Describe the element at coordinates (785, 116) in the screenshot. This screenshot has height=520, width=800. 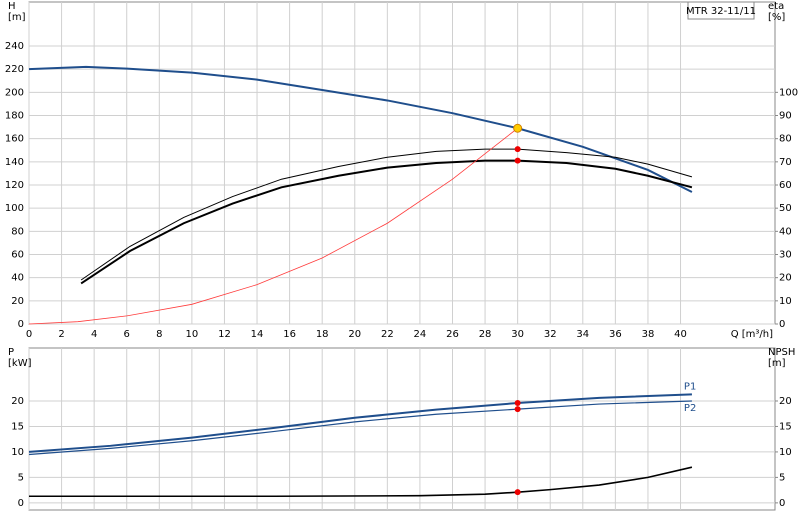
I see `y2-tick-label: 90` at that location.